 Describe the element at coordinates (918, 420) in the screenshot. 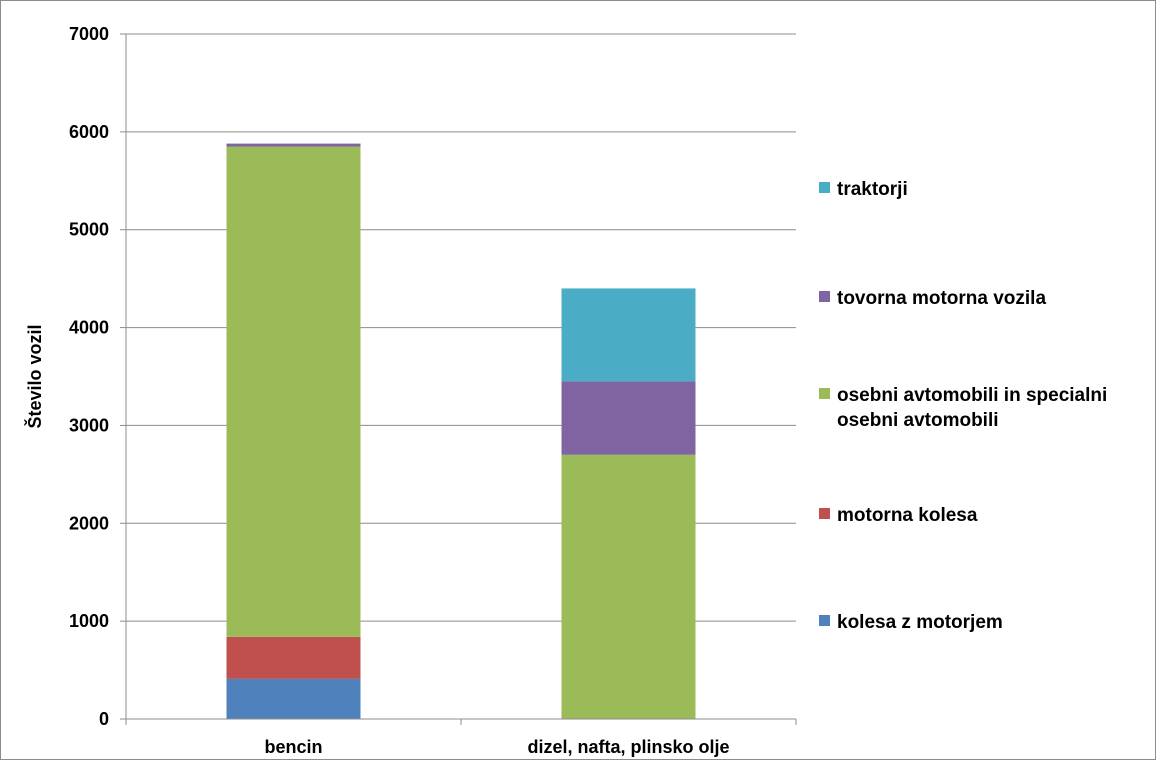

I see `legend-label: osebni avtomobili` at that location.